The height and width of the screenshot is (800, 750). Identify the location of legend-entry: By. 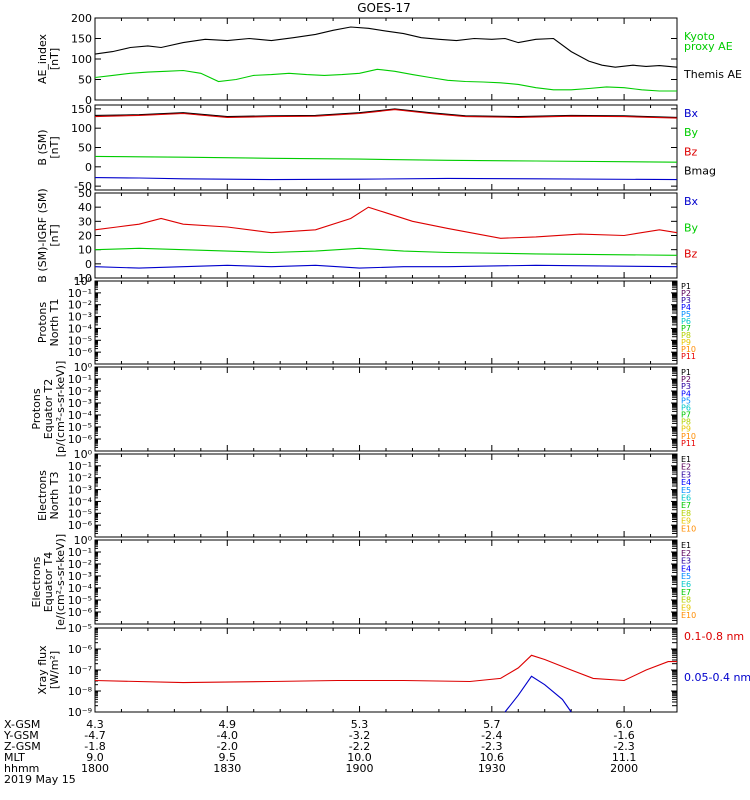
(691, 227).